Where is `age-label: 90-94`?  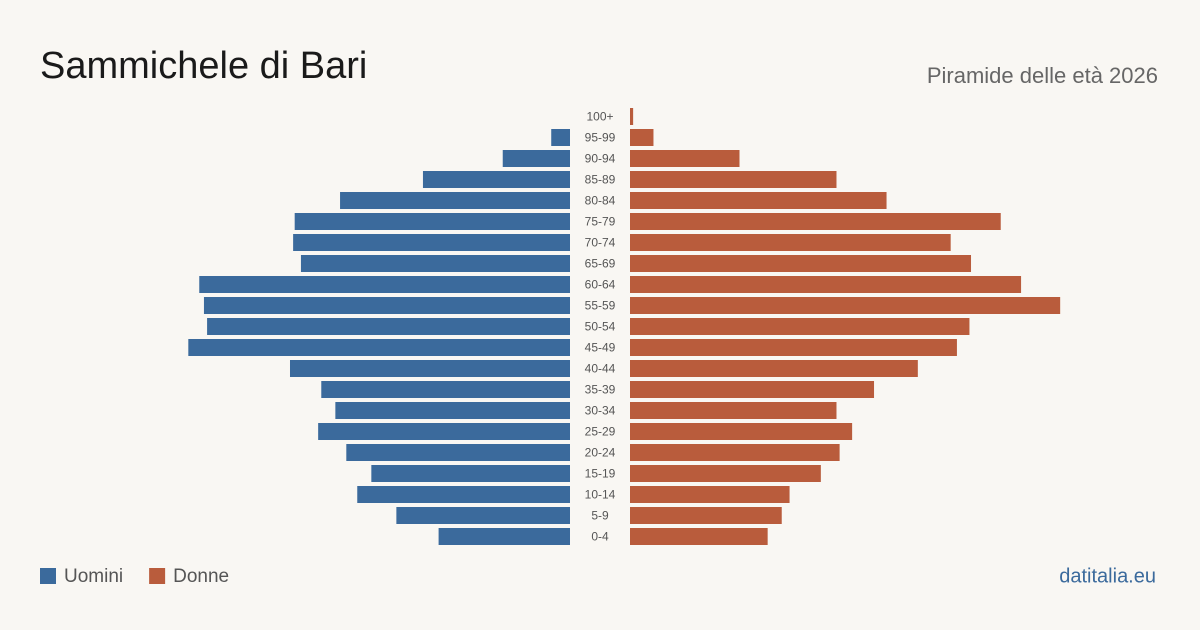
age-label: 90-94 is located at coordinates (600, 159).